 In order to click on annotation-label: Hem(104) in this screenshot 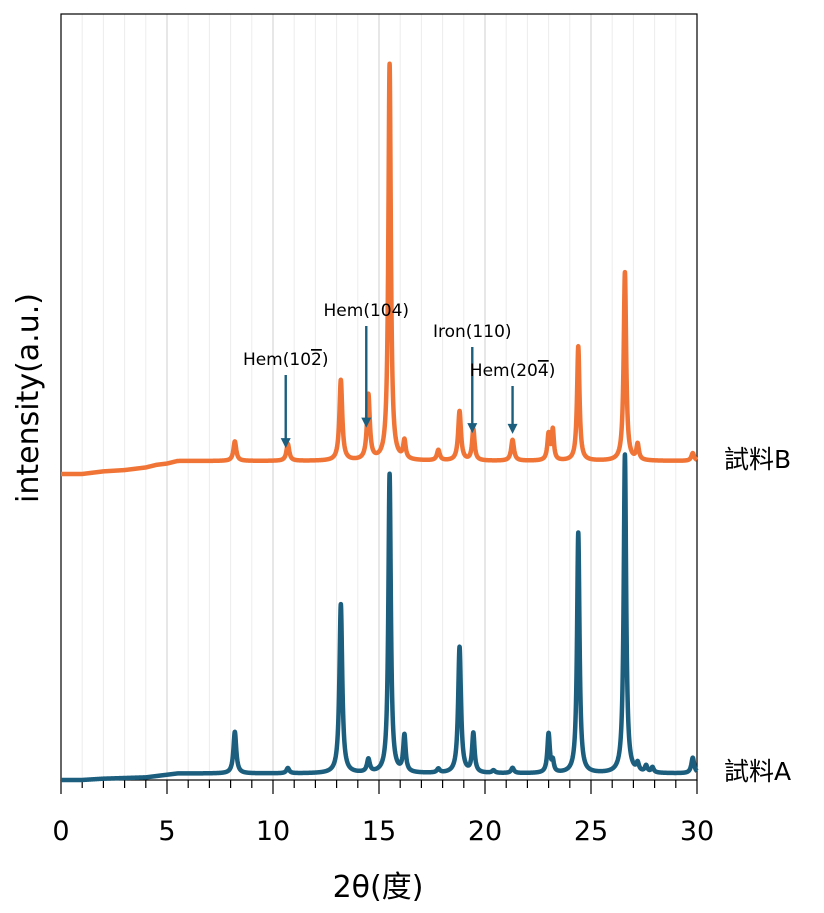, I will do `click(367, 311)`.